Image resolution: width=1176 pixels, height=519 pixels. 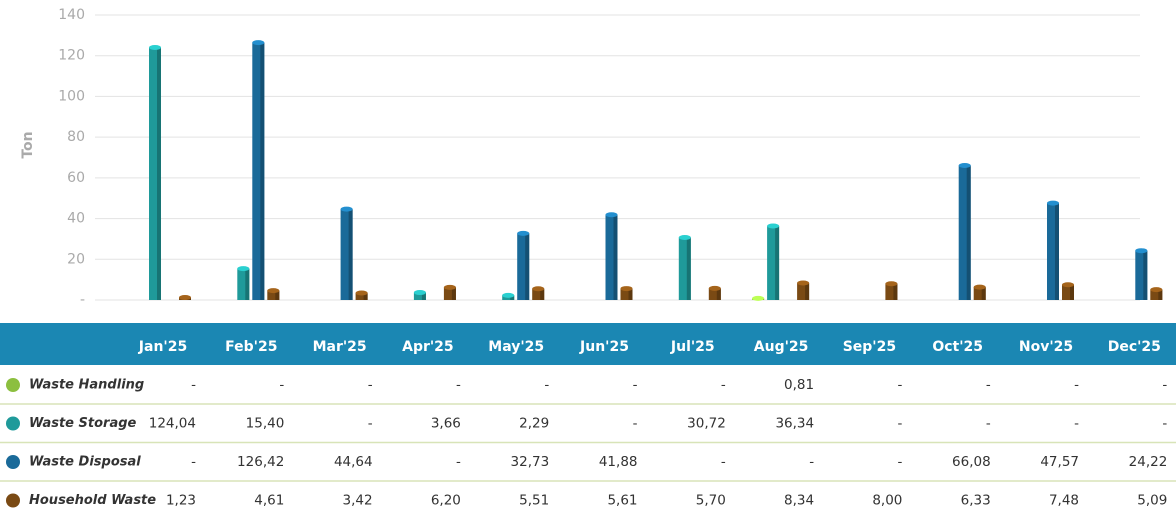 What do you see at coordinates (76, 178) in the screenshot?
I see `y-tick-label: 60` at bounding box center [76, 178].